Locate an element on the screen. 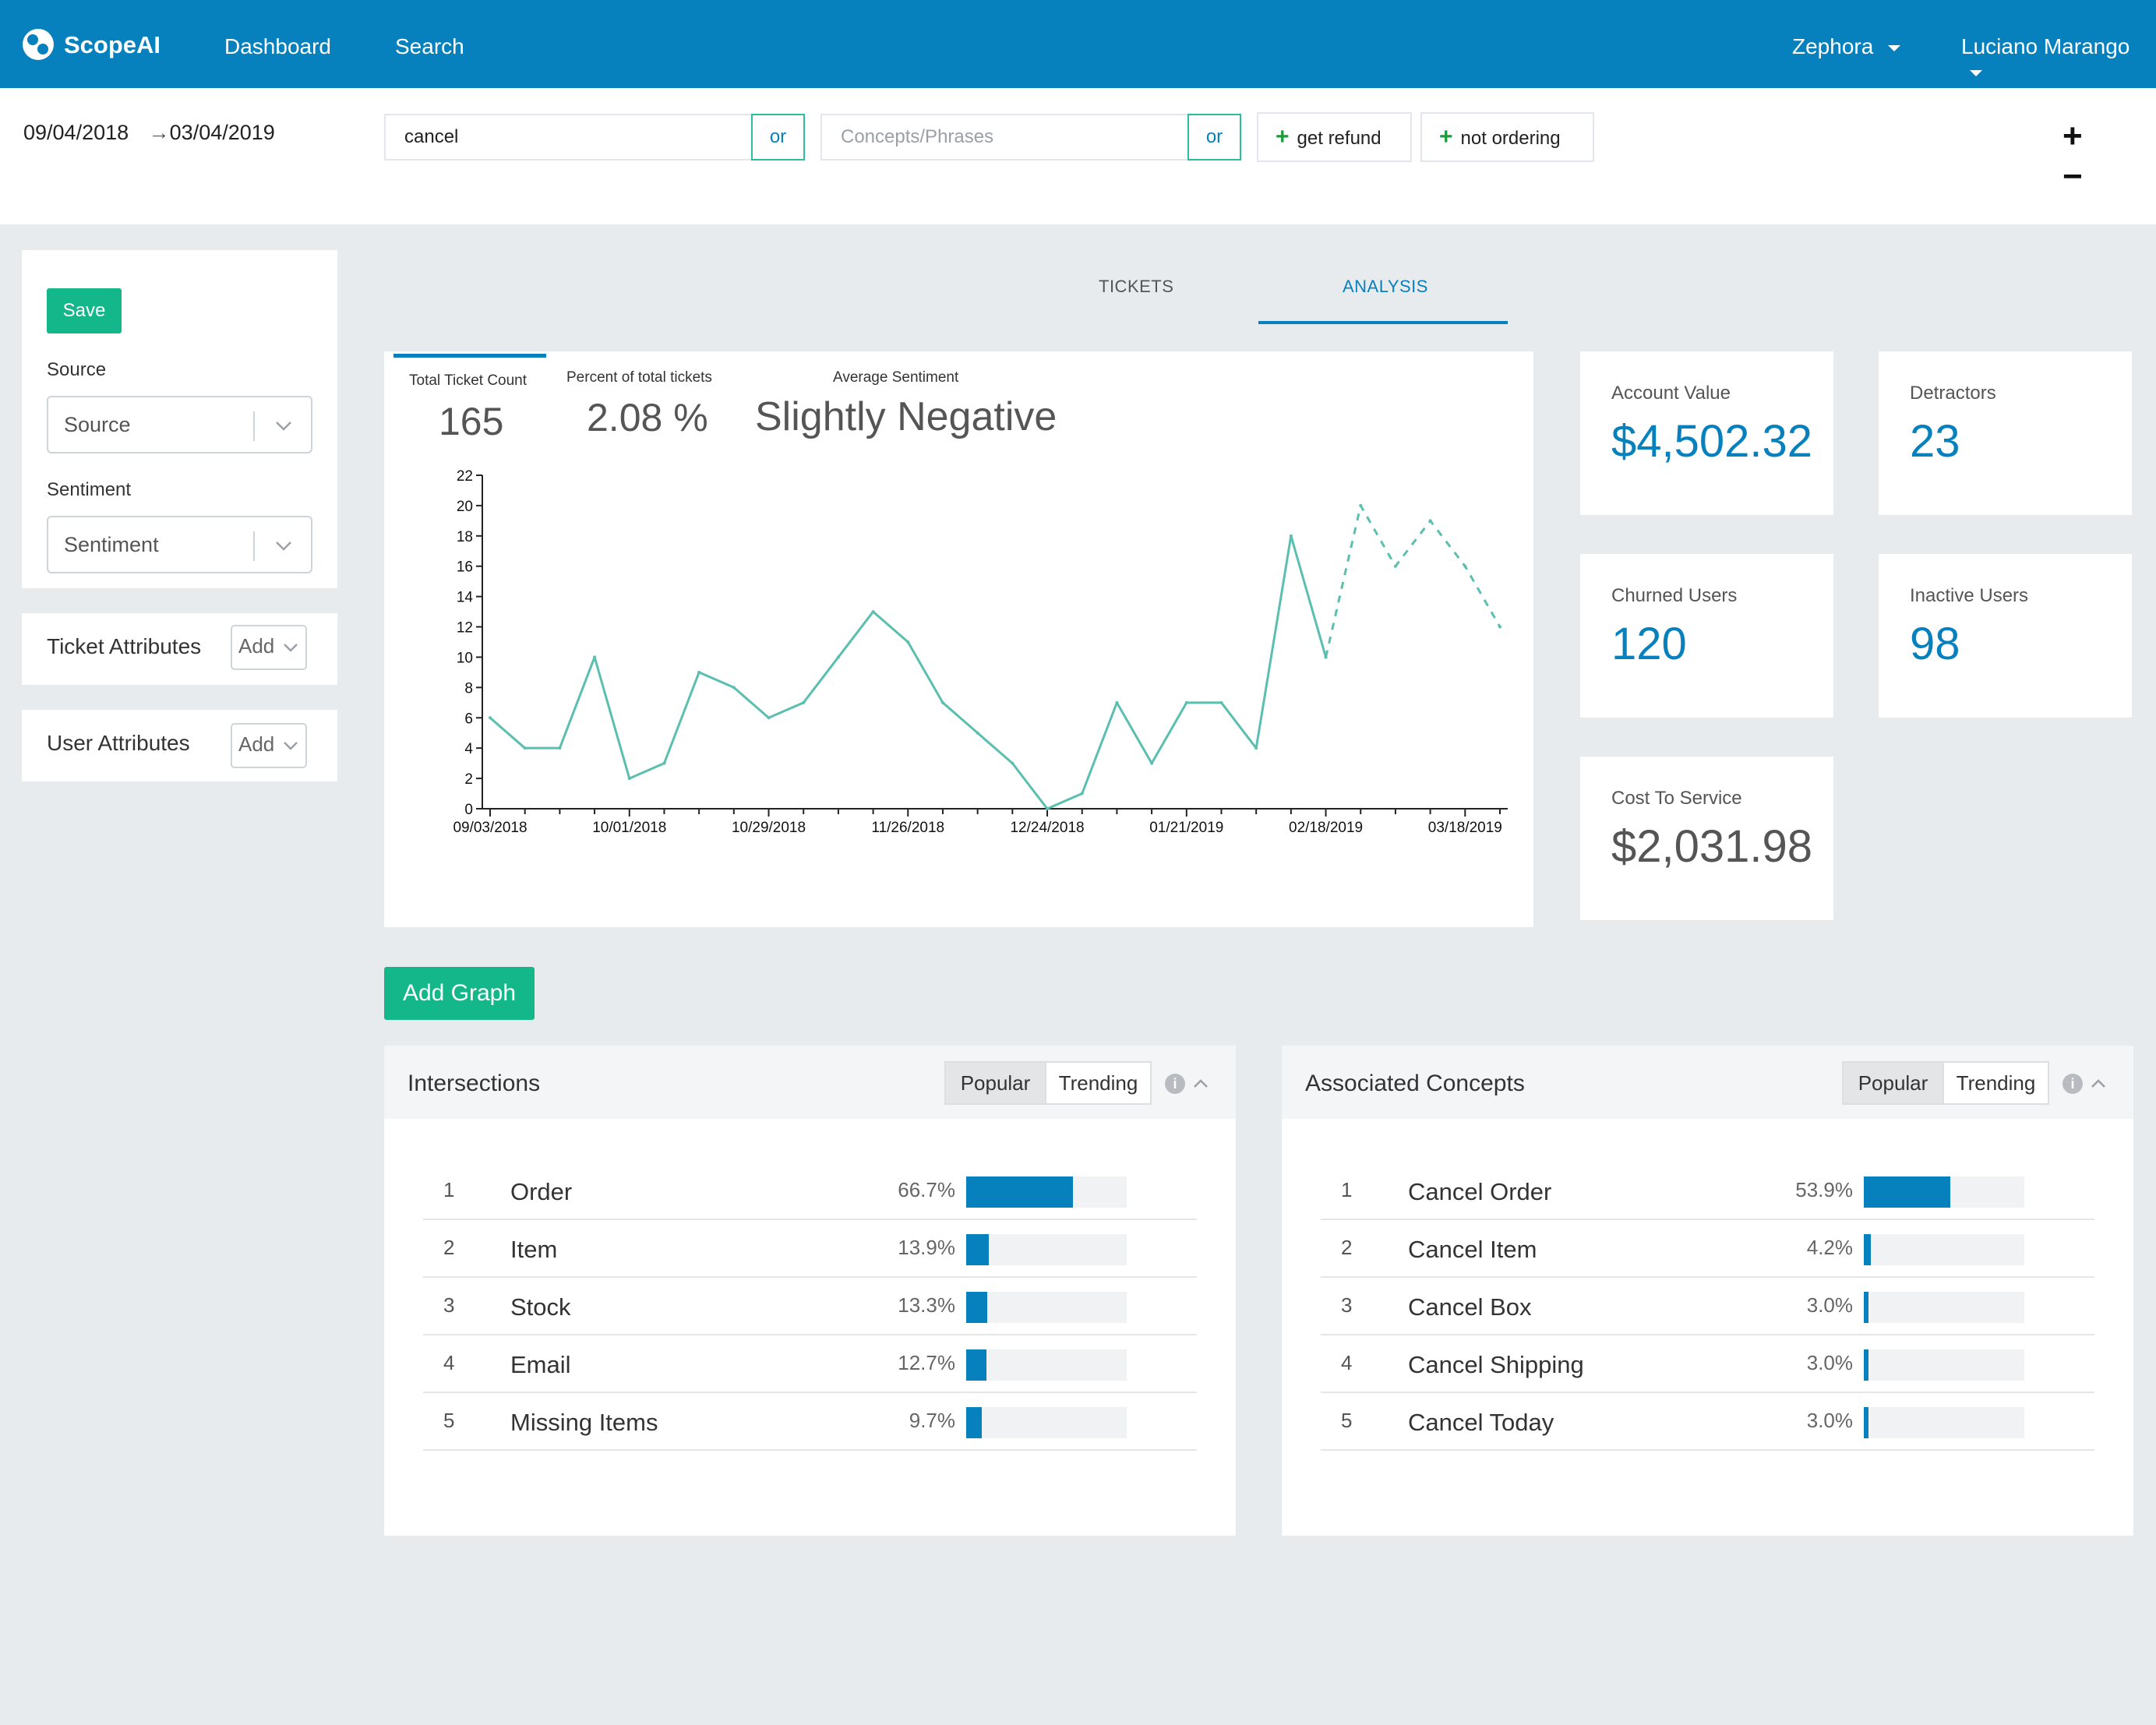 Image resolution: width=2156 pixels, height=1725 pixels. y-tick-label: 6 is located at coordinates (468, 719).